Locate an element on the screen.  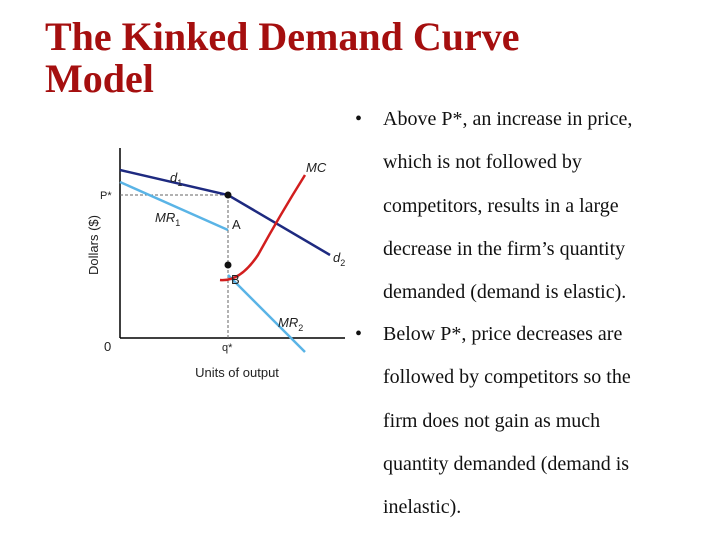
bullet-text: Above P*, an increase in price, is located at coordinates (508, 119).